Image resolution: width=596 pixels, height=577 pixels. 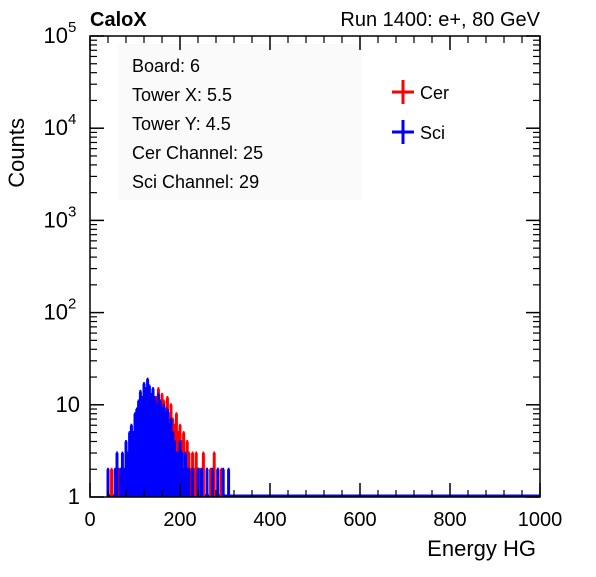 I want to click on legend-entry-cer: Cer, so click(x=420, y=92).